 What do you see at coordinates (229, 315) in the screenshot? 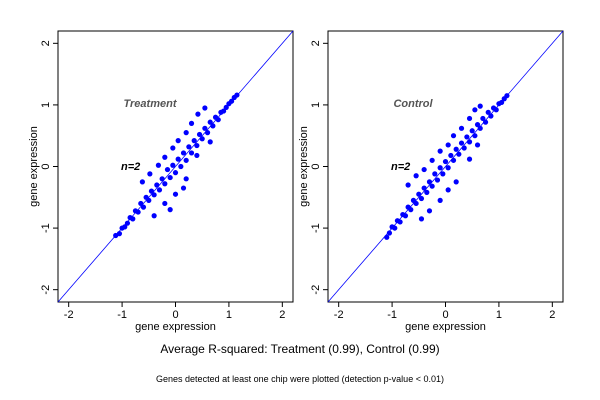
I see `x-tick-label: 1` at bounding box center [229, 315].